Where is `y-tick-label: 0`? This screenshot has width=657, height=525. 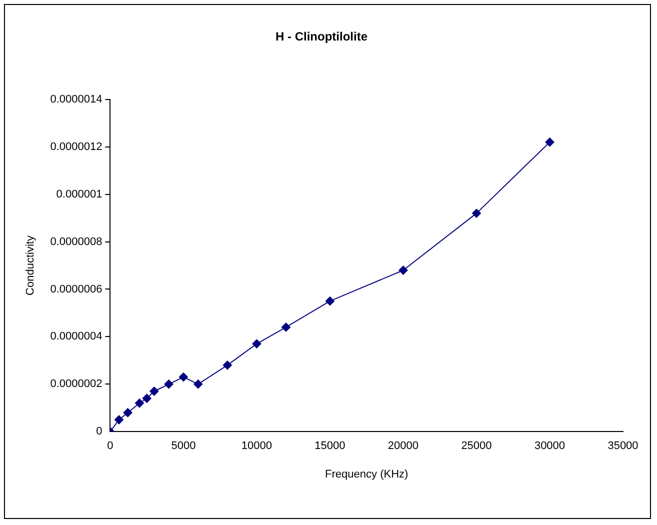
y-tick-label: 0 is located at coordinates (99, 432).